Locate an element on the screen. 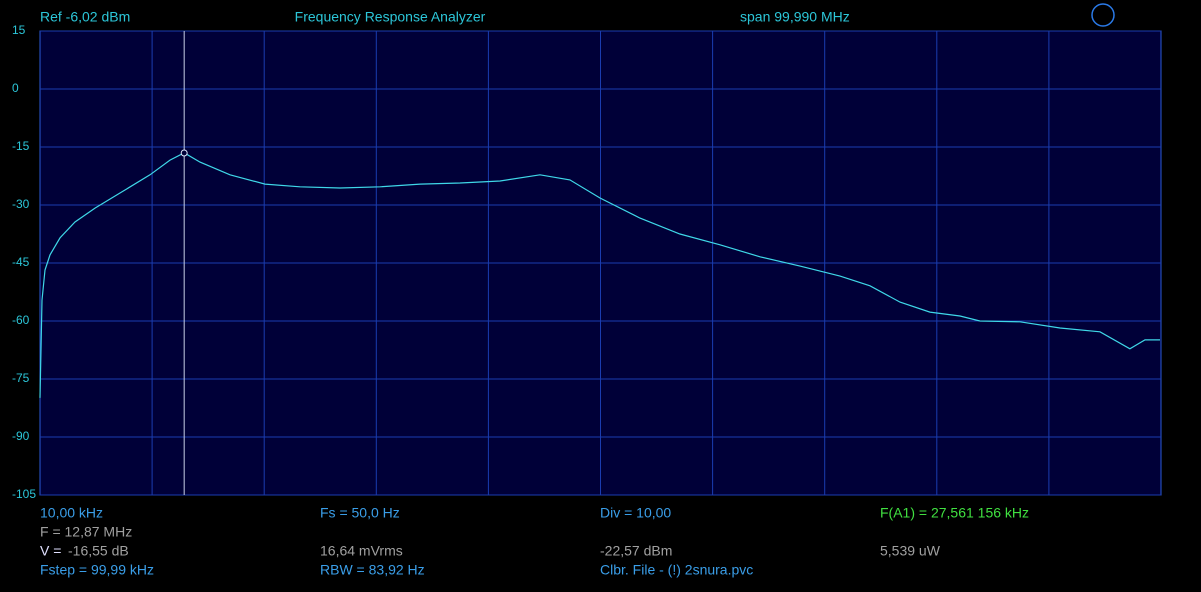  status-indicator is located at coordinates (1103, 15).